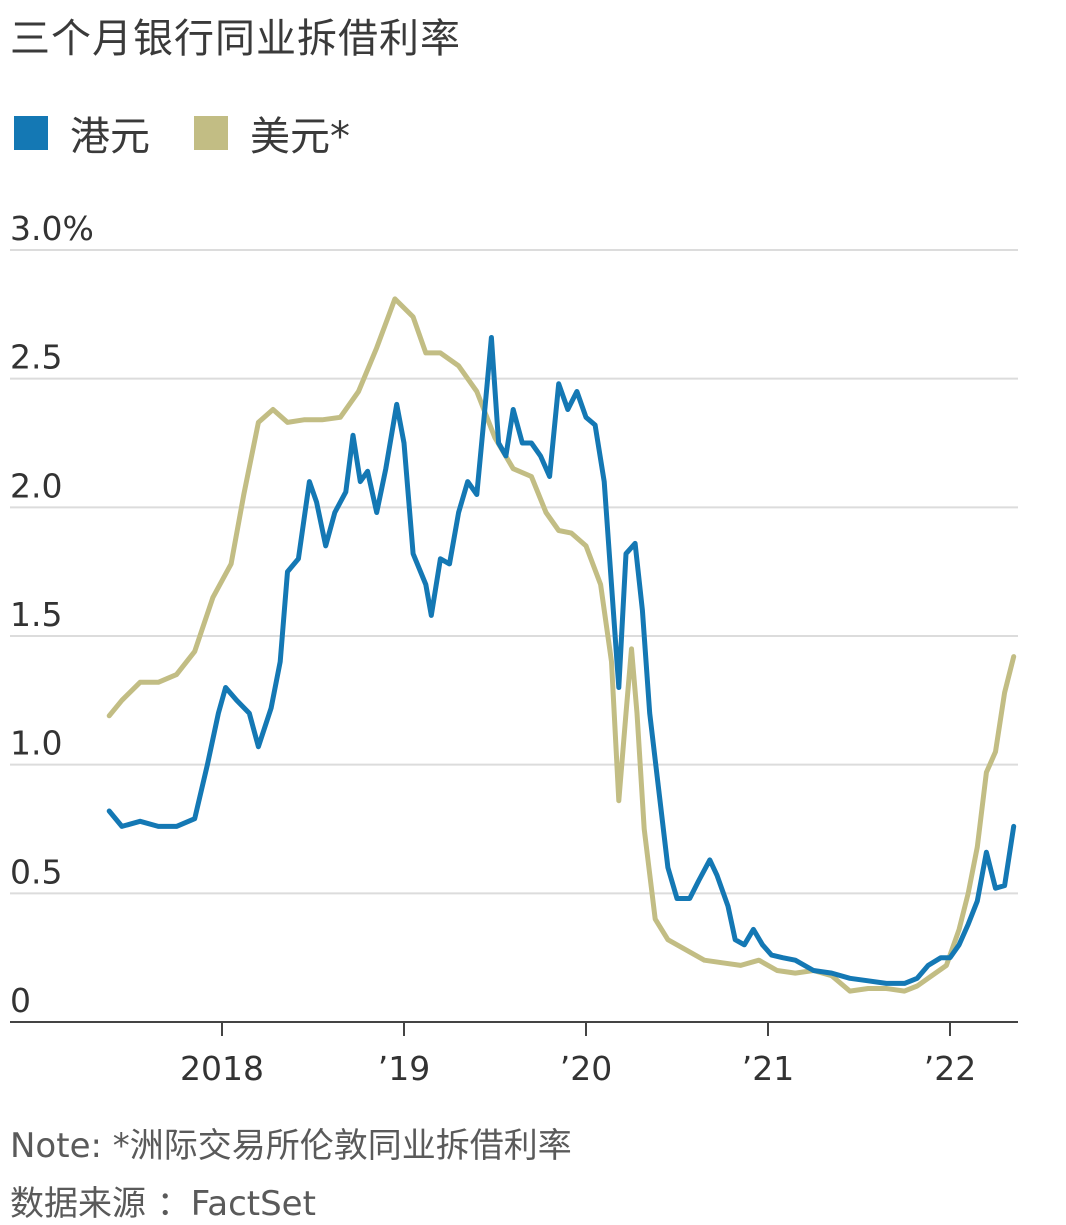 The width and height of the screenshot is (1066, 1225). Describe the element at coordinates (768, 1068) in the screenshot. I see `x-tick-label-3: ’21` at that location.